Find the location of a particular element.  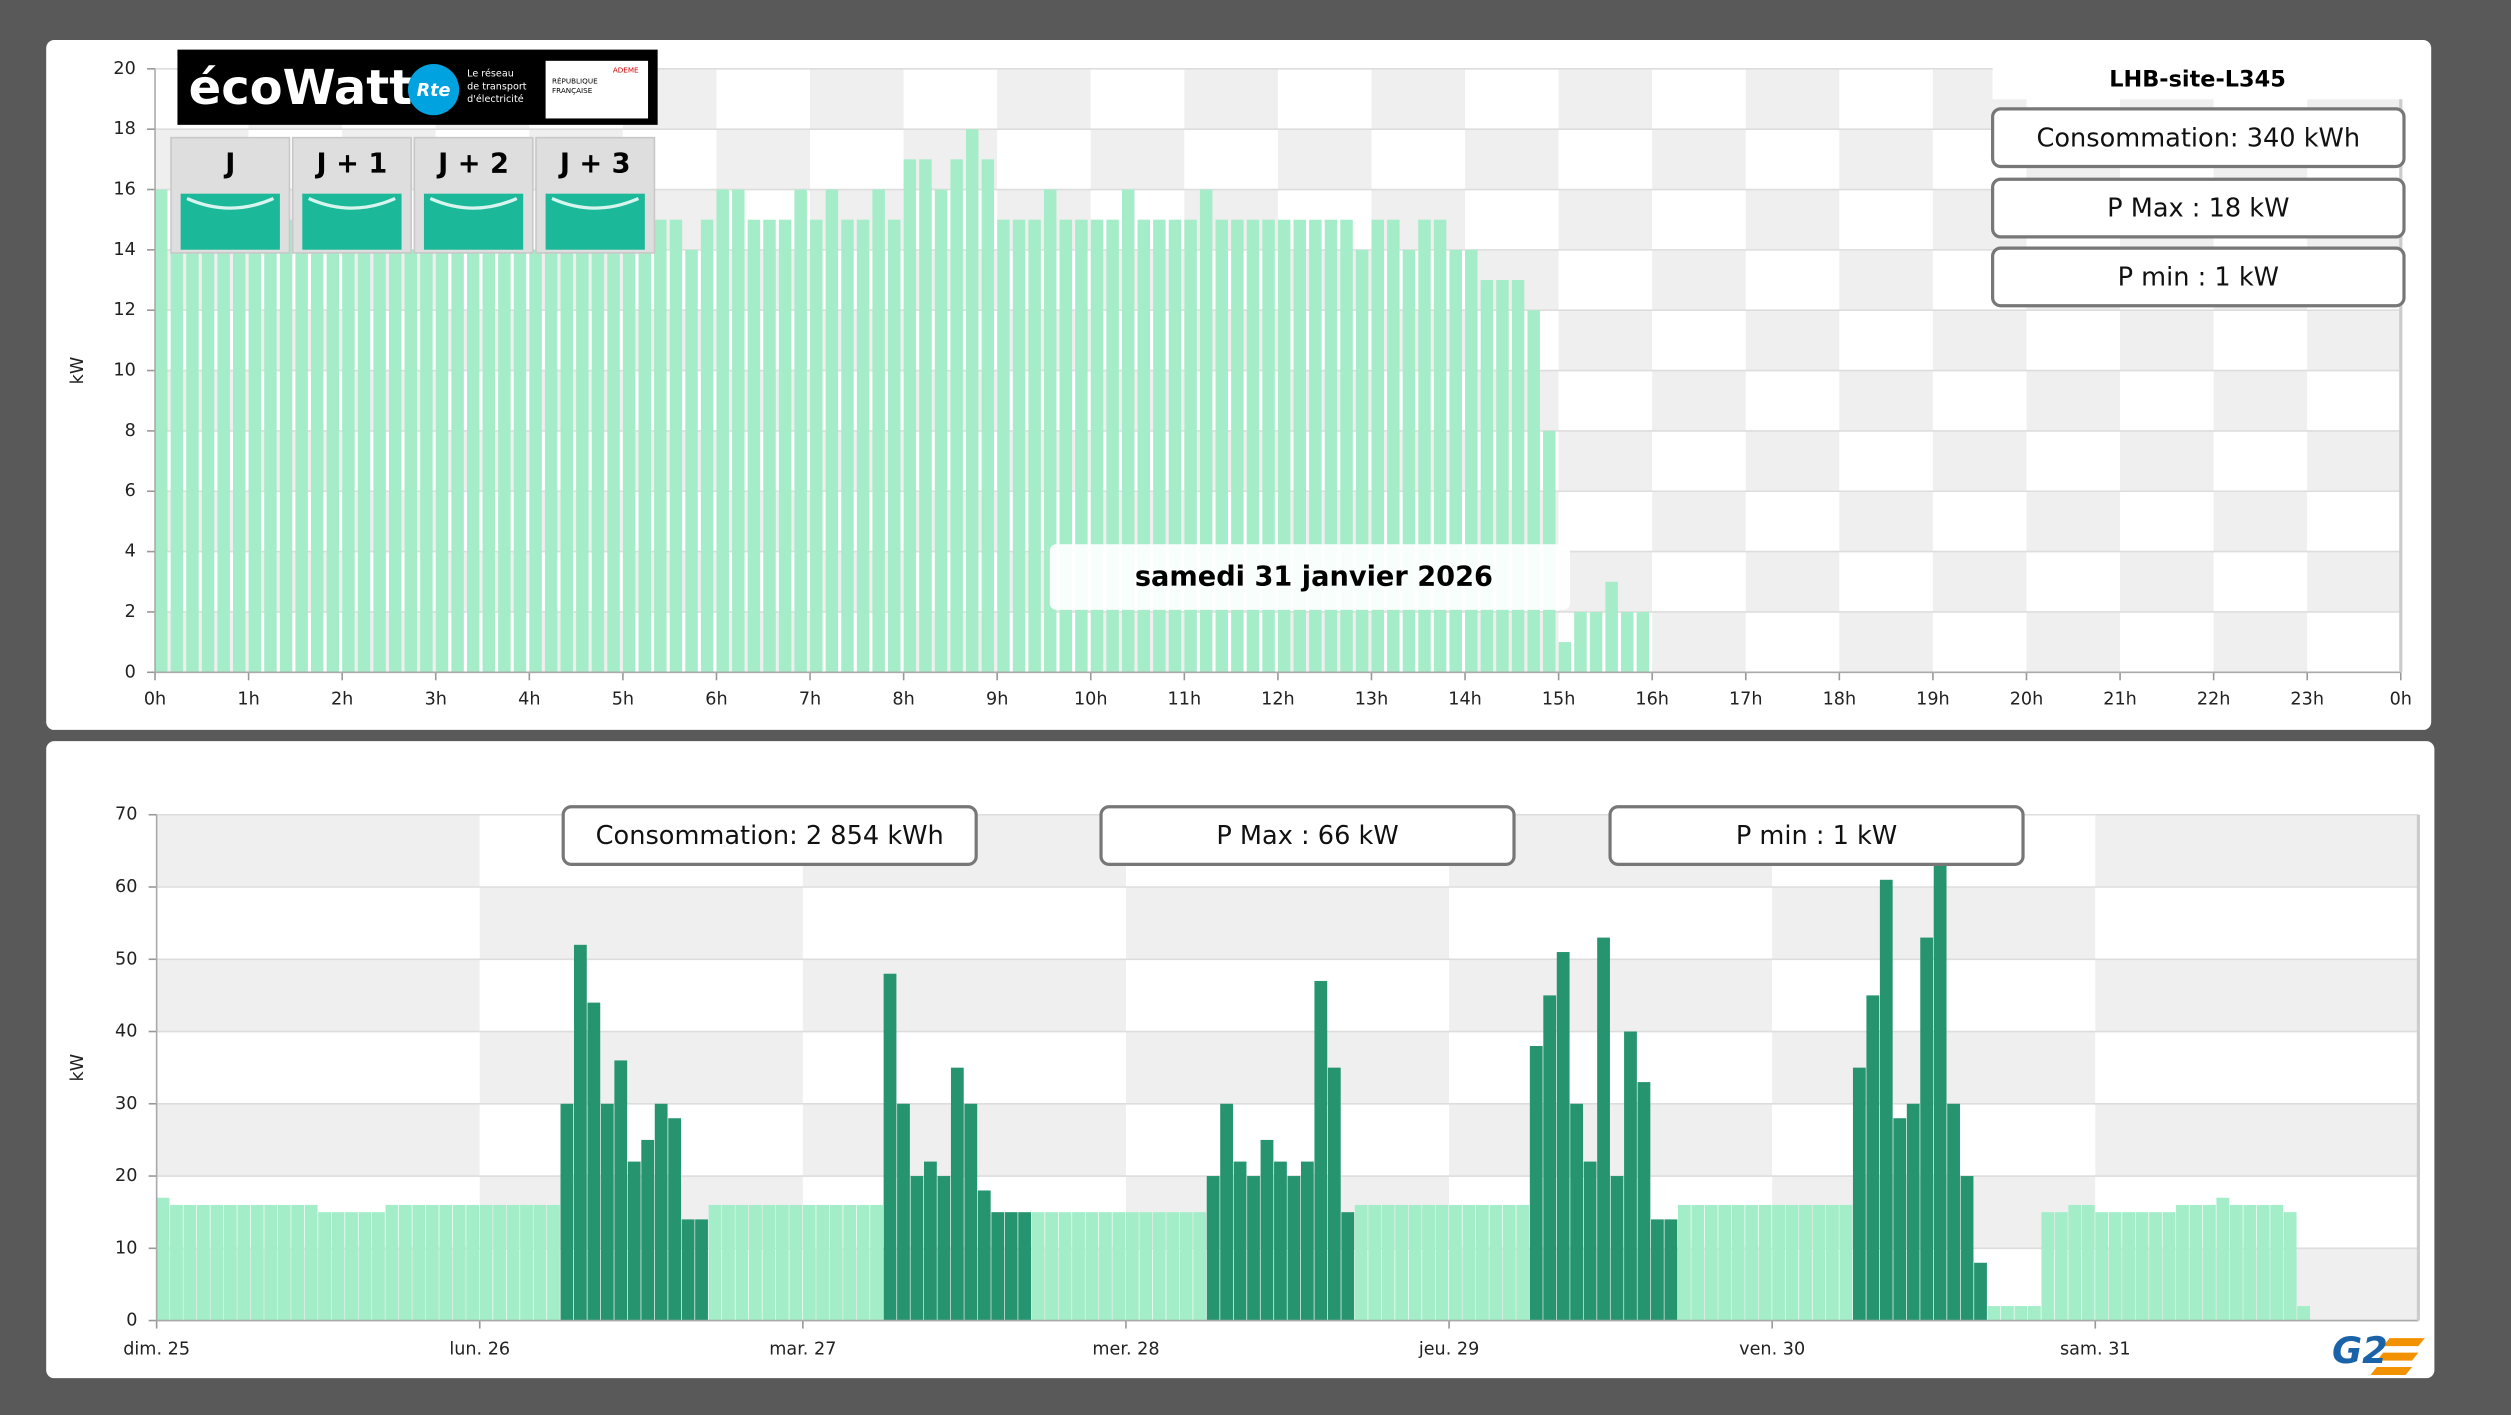

y-tick-label: 4 is located at coordinates (130, 552).